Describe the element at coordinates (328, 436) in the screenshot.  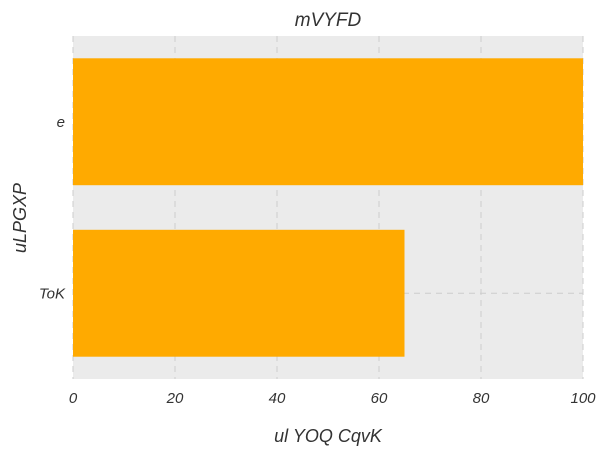
I see `x-axis-label: ul YOQ CqvK` at that location.